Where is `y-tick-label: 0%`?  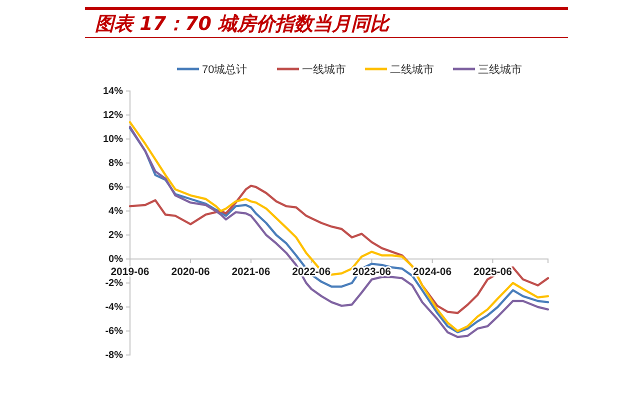 y-tick-label: 0% is located at coordinates (116, 260).